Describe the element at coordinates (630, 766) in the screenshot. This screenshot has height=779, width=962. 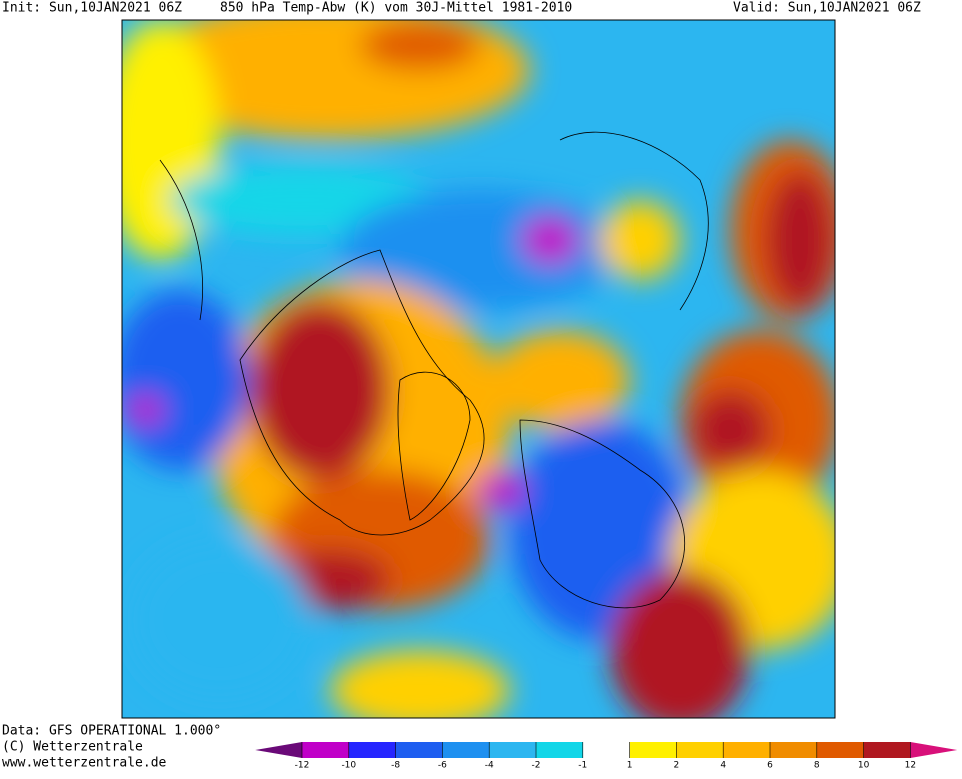
I see `colorbar-tick-label: 1` at that location.